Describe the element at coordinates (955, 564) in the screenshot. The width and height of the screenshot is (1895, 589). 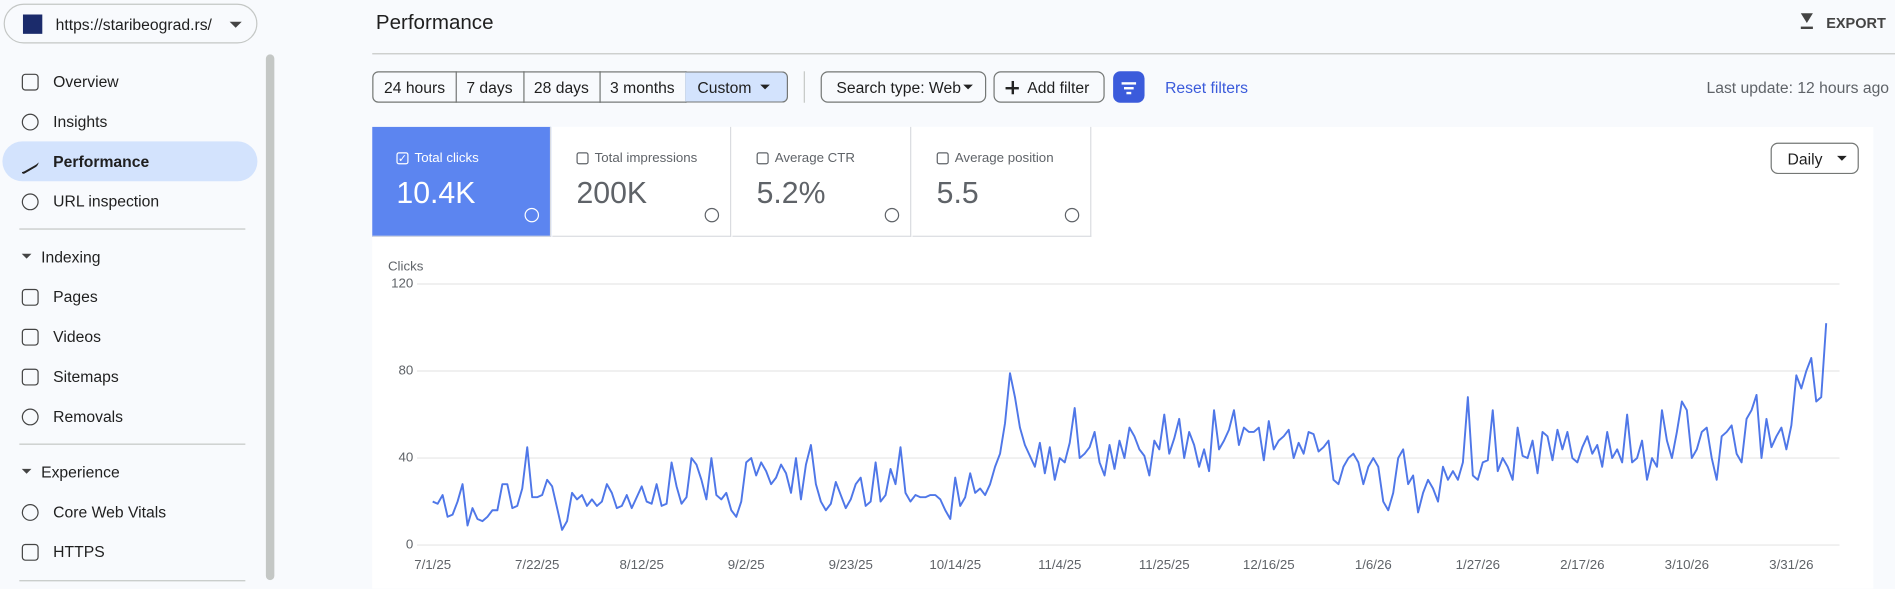
I see `x-tick-label: 10/14/25` at that location.